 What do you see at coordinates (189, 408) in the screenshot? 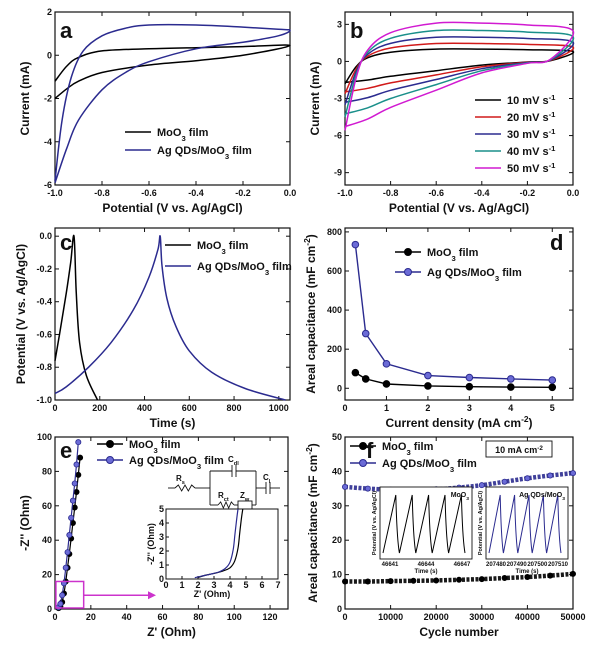
I see `x-tick-label: 600` at bounding box center [189, 408].